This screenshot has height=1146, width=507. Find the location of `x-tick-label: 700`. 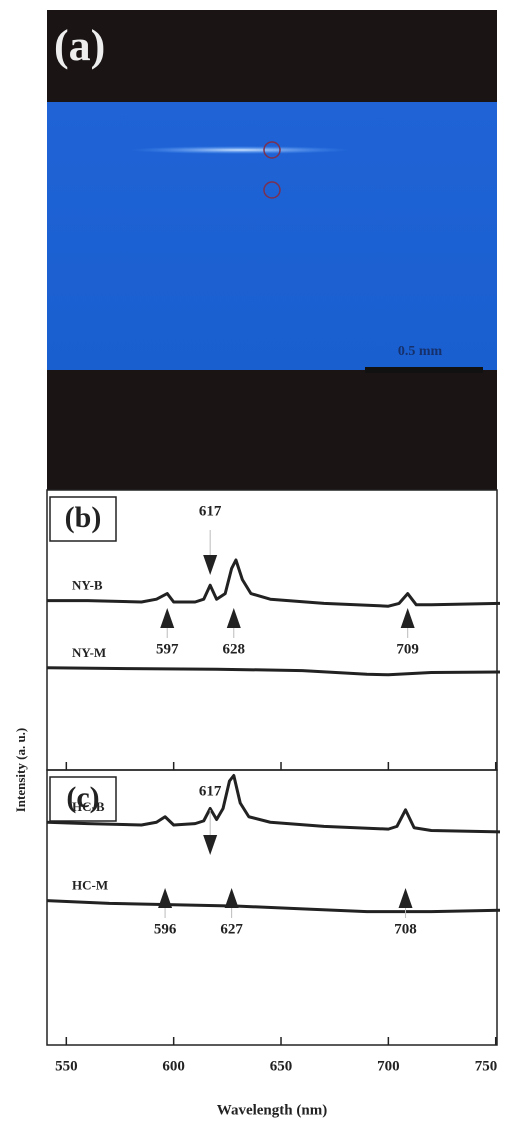

x-tick-label: 700 is located at coordinates (388, 1066).